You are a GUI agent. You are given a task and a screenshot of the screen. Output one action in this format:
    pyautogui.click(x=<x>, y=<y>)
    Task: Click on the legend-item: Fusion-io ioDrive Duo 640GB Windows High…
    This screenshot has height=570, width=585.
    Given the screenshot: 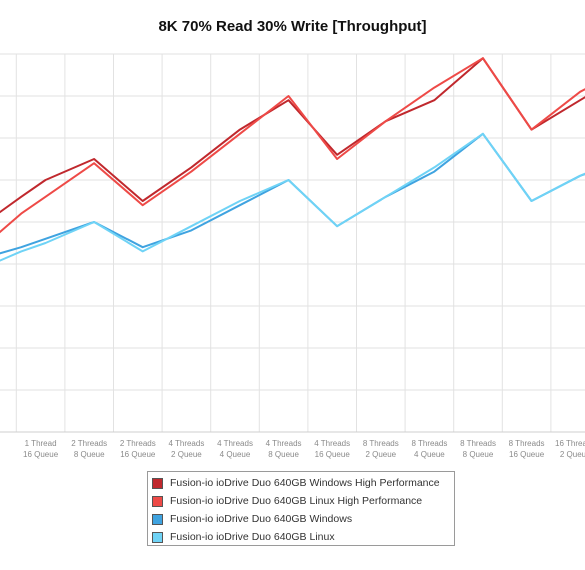 What is the action you would take?
    pyautogui.click(x=303, y=483)
    